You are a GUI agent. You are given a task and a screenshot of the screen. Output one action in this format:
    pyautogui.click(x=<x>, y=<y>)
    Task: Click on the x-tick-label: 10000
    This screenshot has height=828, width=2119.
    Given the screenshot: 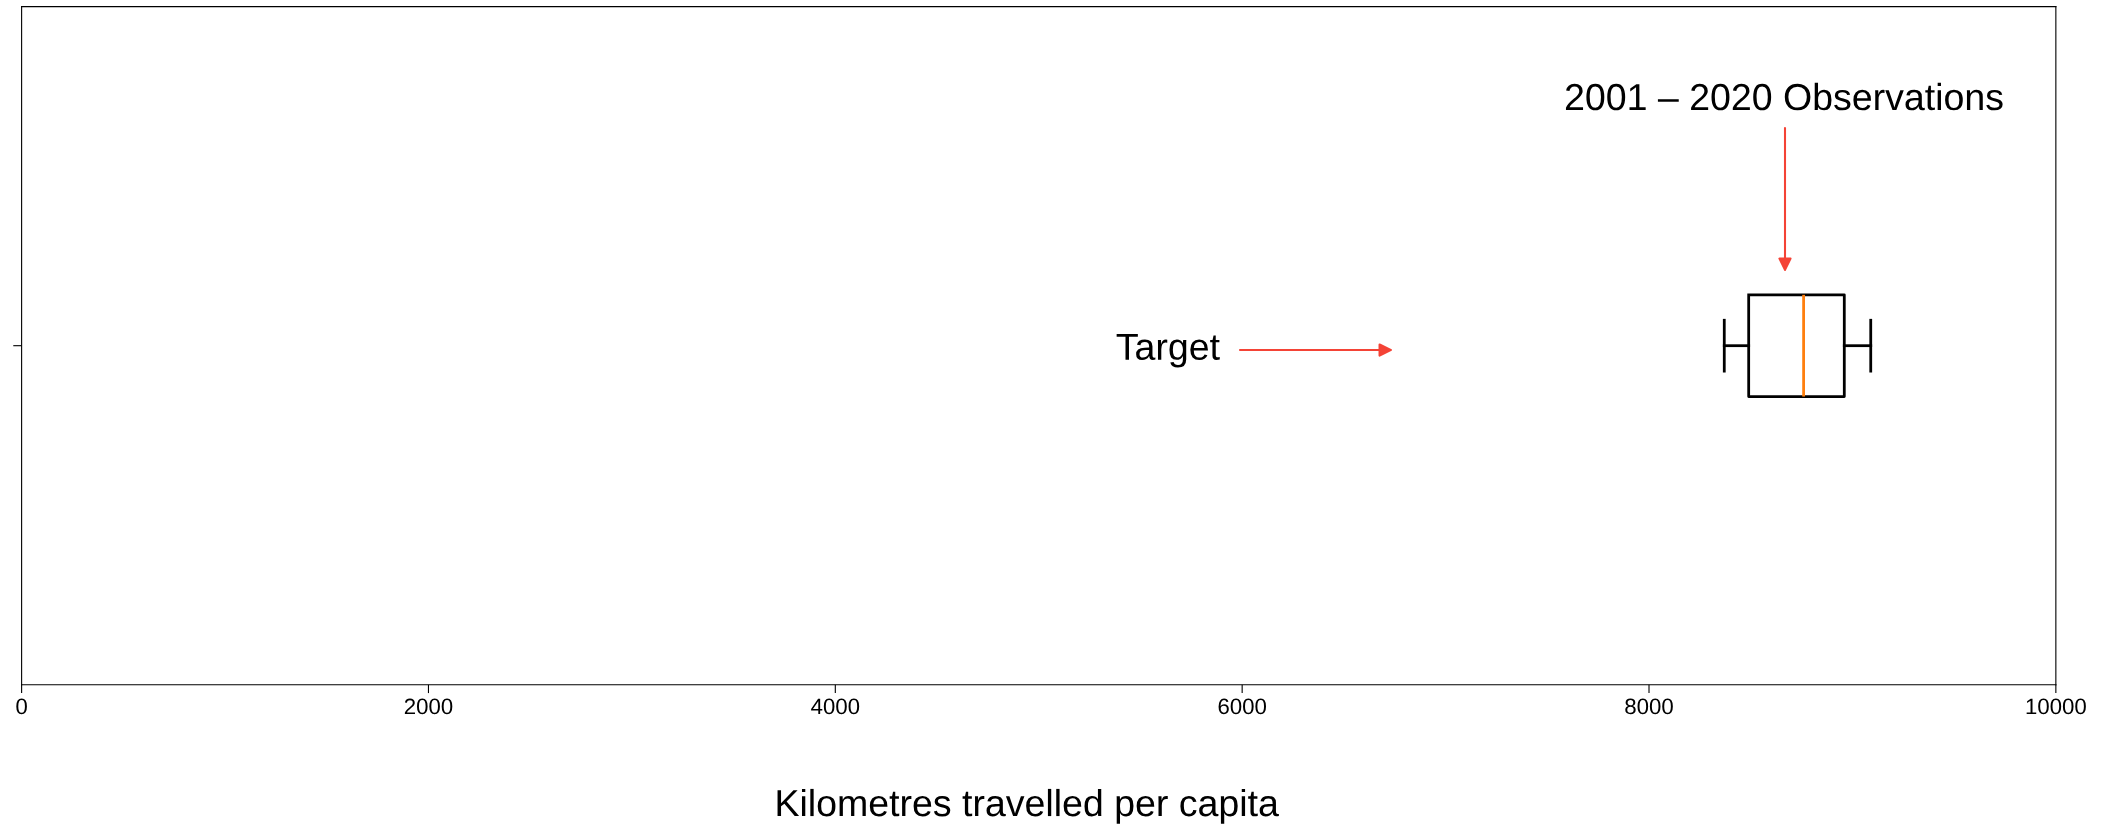 What is the action you would take?
    pyautogui.click(x=2056, y=706)
    